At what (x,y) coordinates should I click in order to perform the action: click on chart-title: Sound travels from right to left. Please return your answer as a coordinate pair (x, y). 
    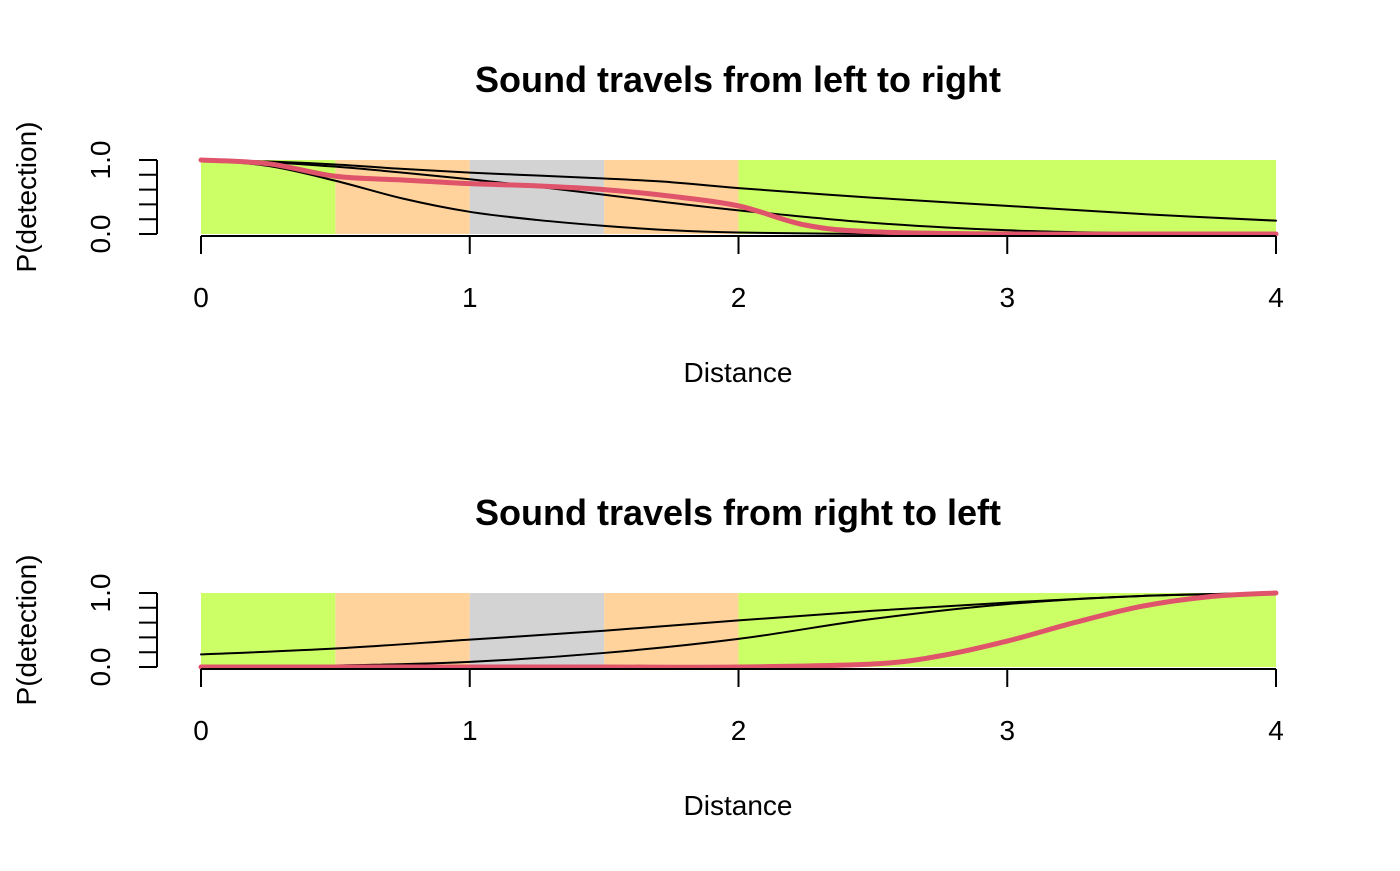
    Looking at the image, I should click on (738, 512).